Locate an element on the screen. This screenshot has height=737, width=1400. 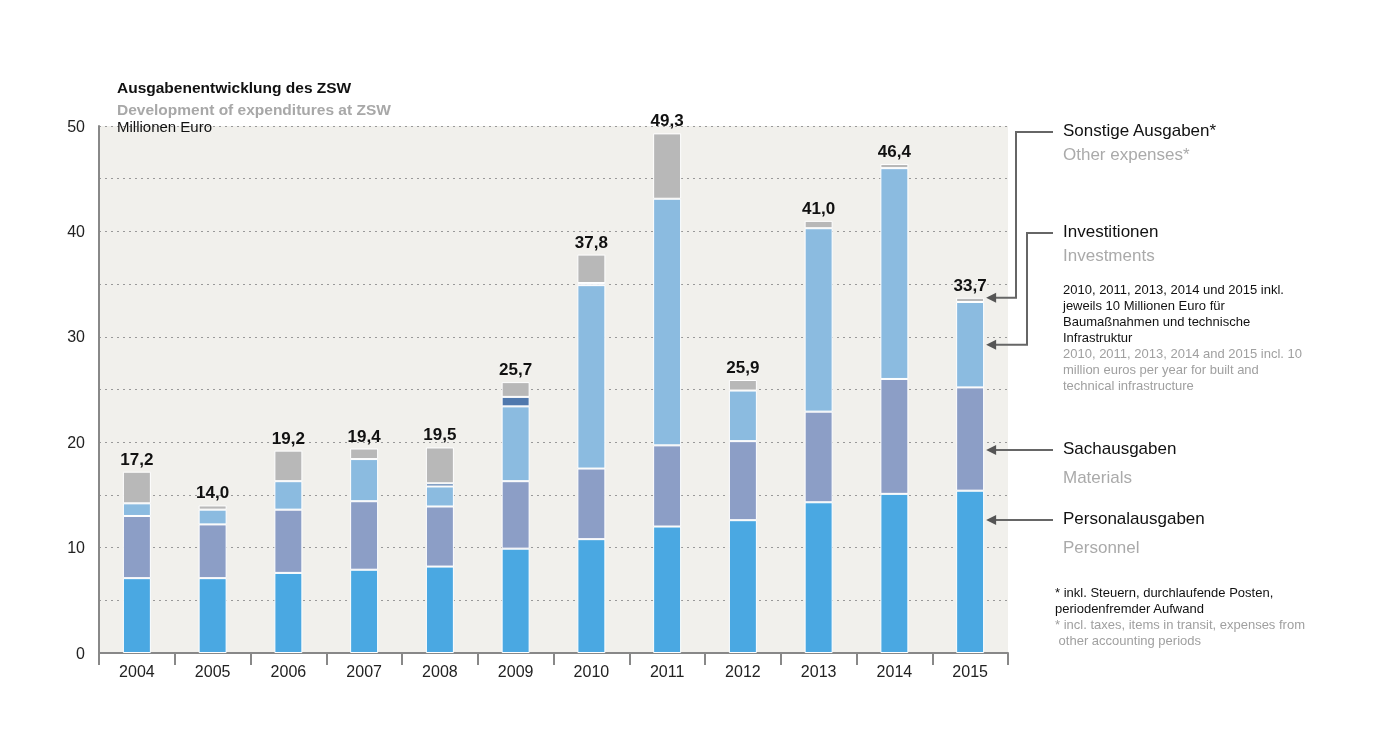
y-tick-label: 10 is located at coordinates (76, 548).